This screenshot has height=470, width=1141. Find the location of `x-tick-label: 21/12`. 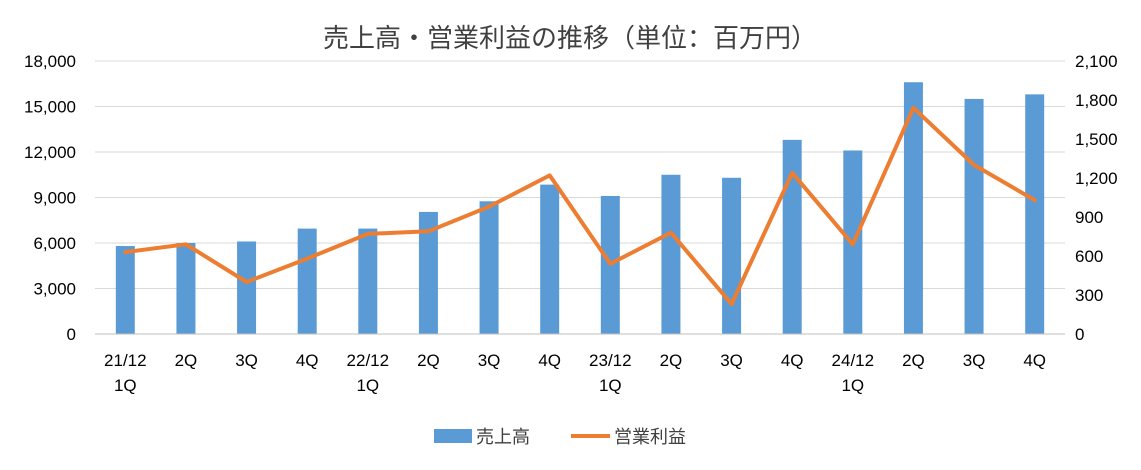

x-tick-label: 21/12 is located at coordinates (125, 360).